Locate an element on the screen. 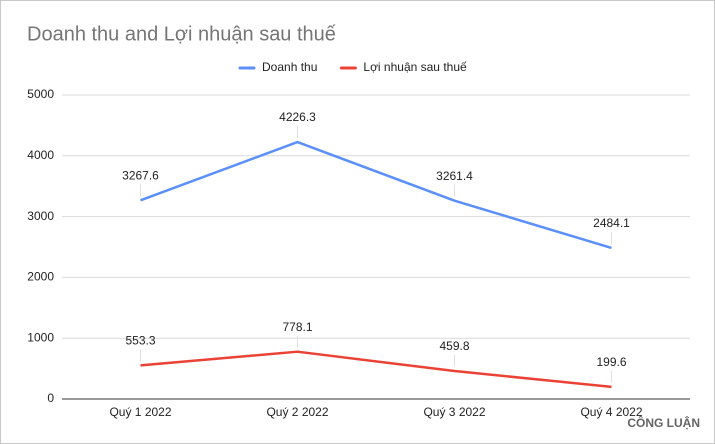  y-tick-label: 4000 is located at coordinates (40, 155).